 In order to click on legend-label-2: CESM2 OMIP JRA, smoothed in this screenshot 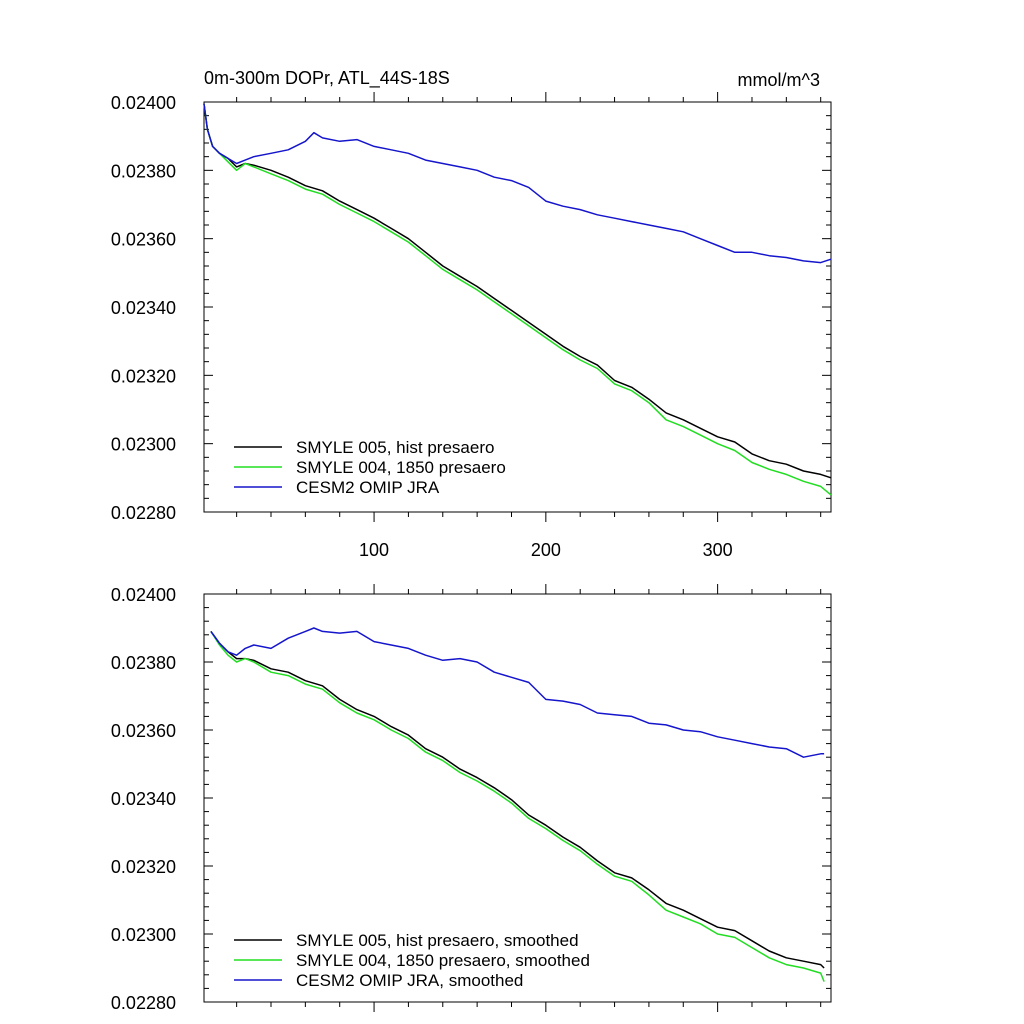, I will do `click(409, 980)`.